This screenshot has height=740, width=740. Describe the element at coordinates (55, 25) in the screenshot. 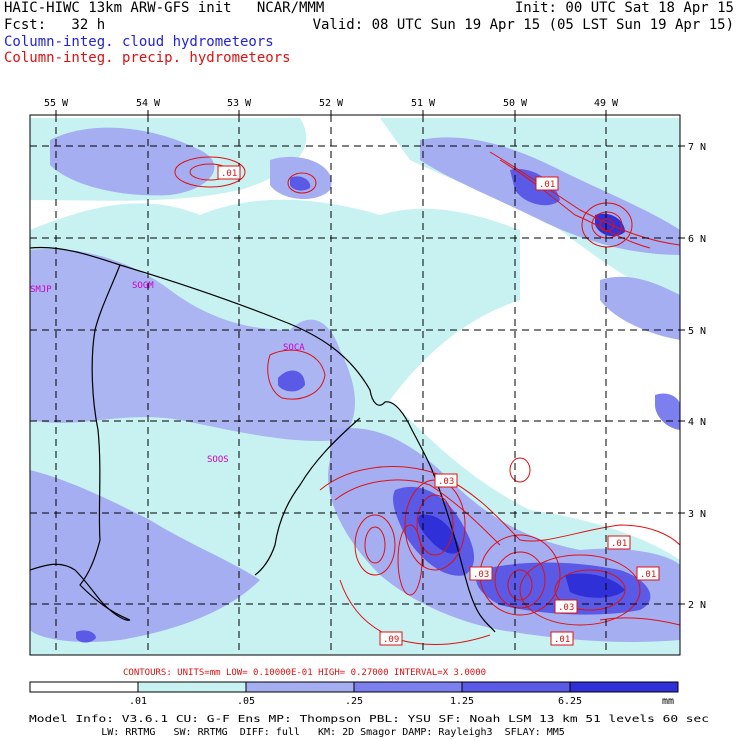

I see `forecast-hour: Fcst: 32 h` at that location.